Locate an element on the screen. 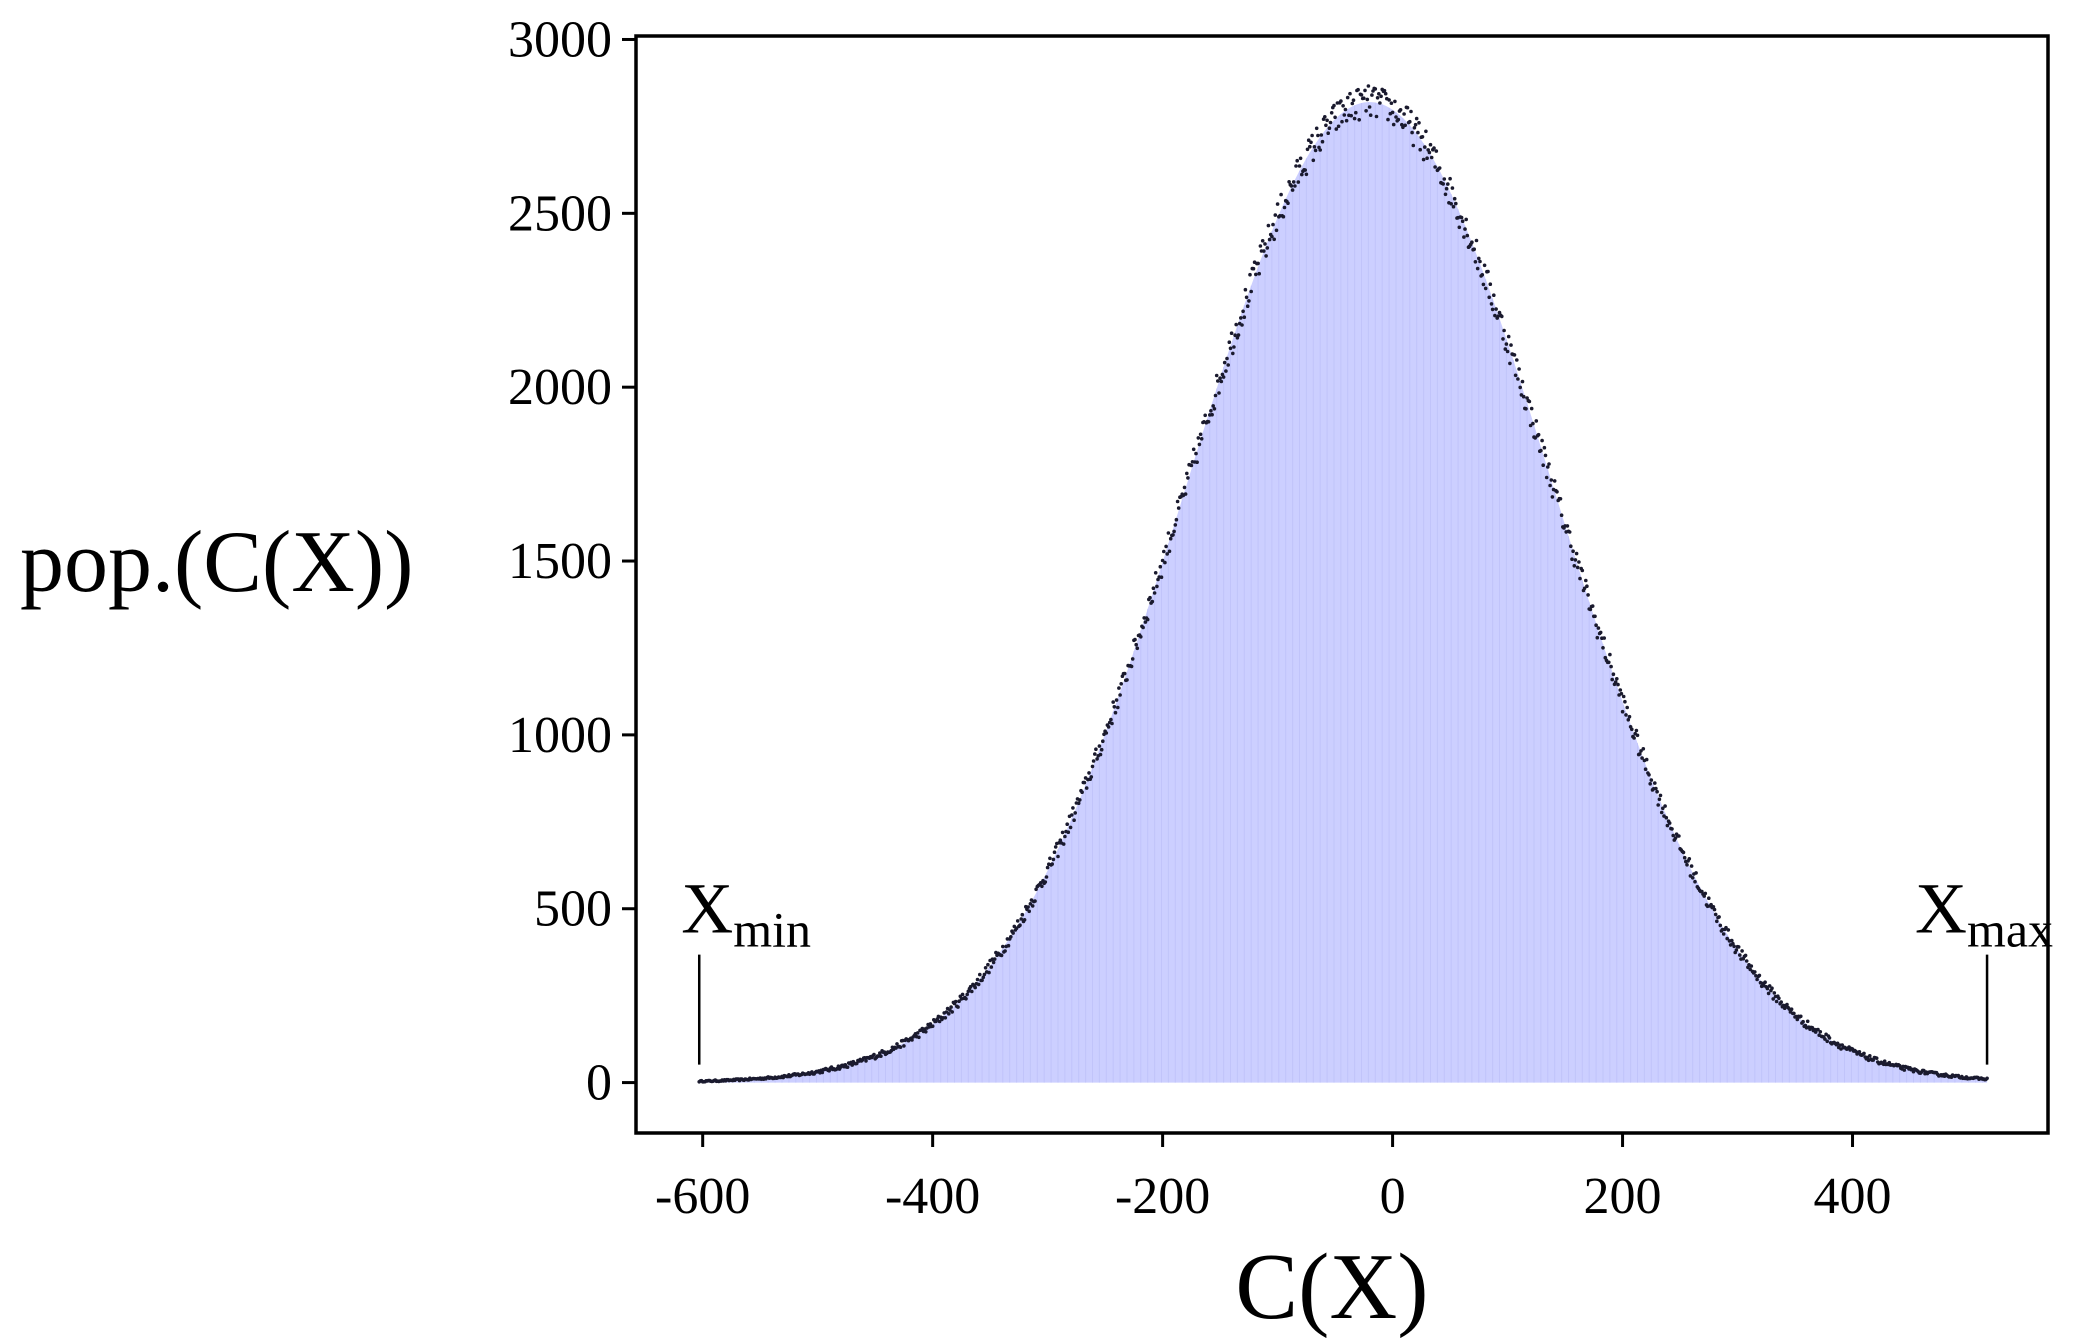 Image resolution: width=2095 pixels, height=1338 pixels. y-tick-label: 500 is located at coordinates (573, 909).